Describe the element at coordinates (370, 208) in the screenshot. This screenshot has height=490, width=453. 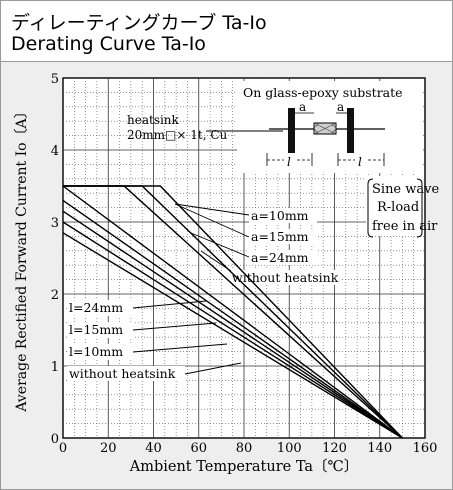
I see `condition-bracket-left` at that location.